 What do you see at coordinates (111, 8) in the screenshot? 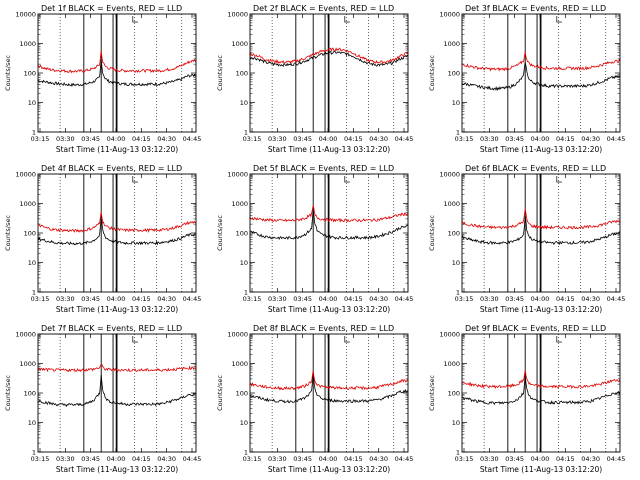
I see `panel-title: Det 1f BLACK = Events, RED = LLD` at bounding box center [111, 8].